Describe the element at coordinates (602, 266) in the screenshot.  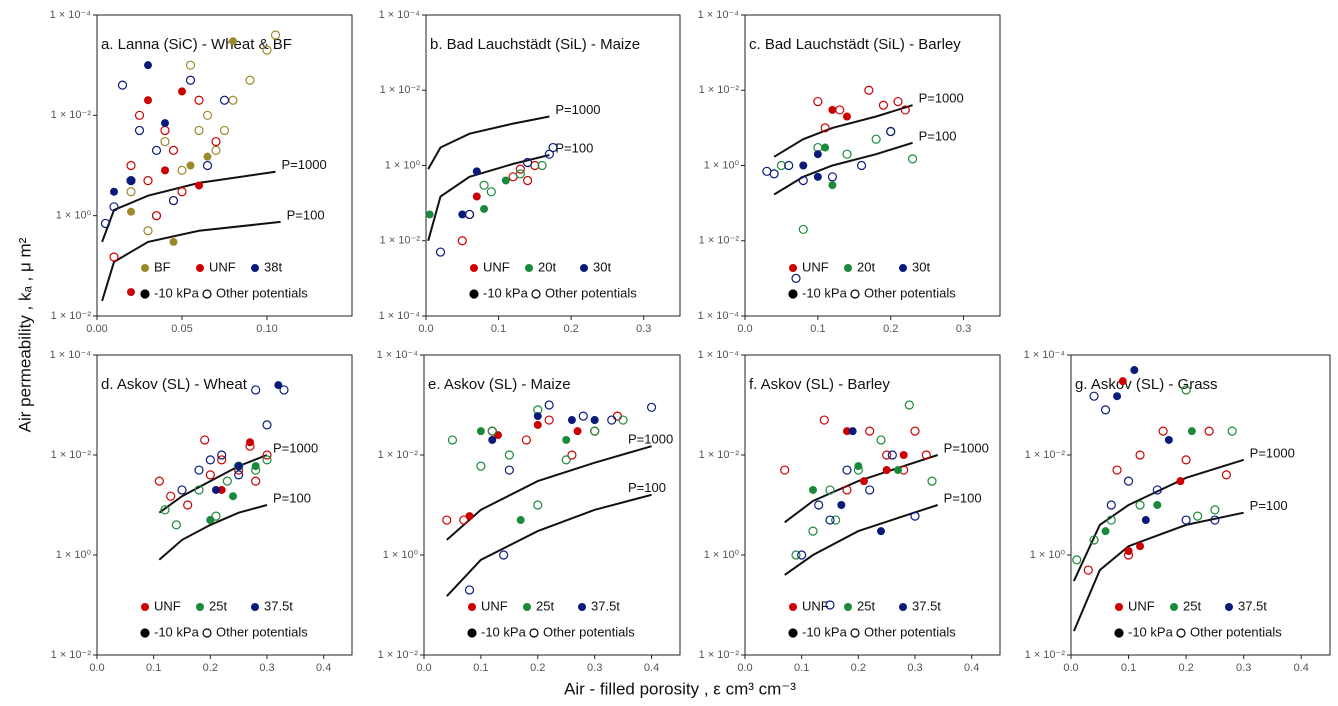
I see `legend-label: 30t` at that location.